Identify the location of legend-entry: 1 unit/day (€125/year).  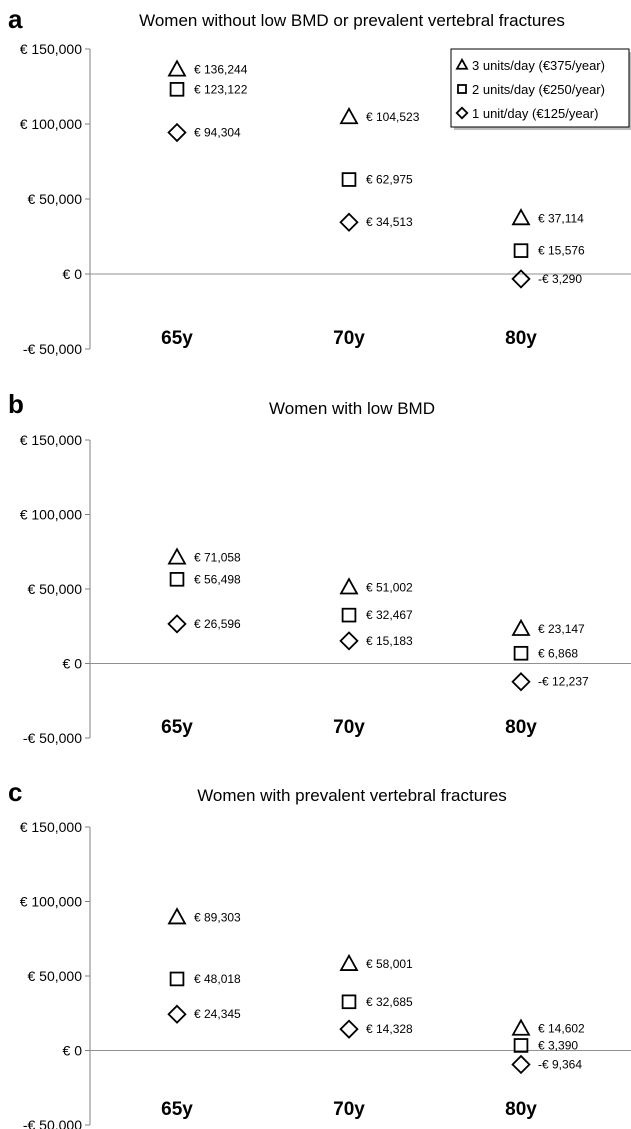
(535, 113).